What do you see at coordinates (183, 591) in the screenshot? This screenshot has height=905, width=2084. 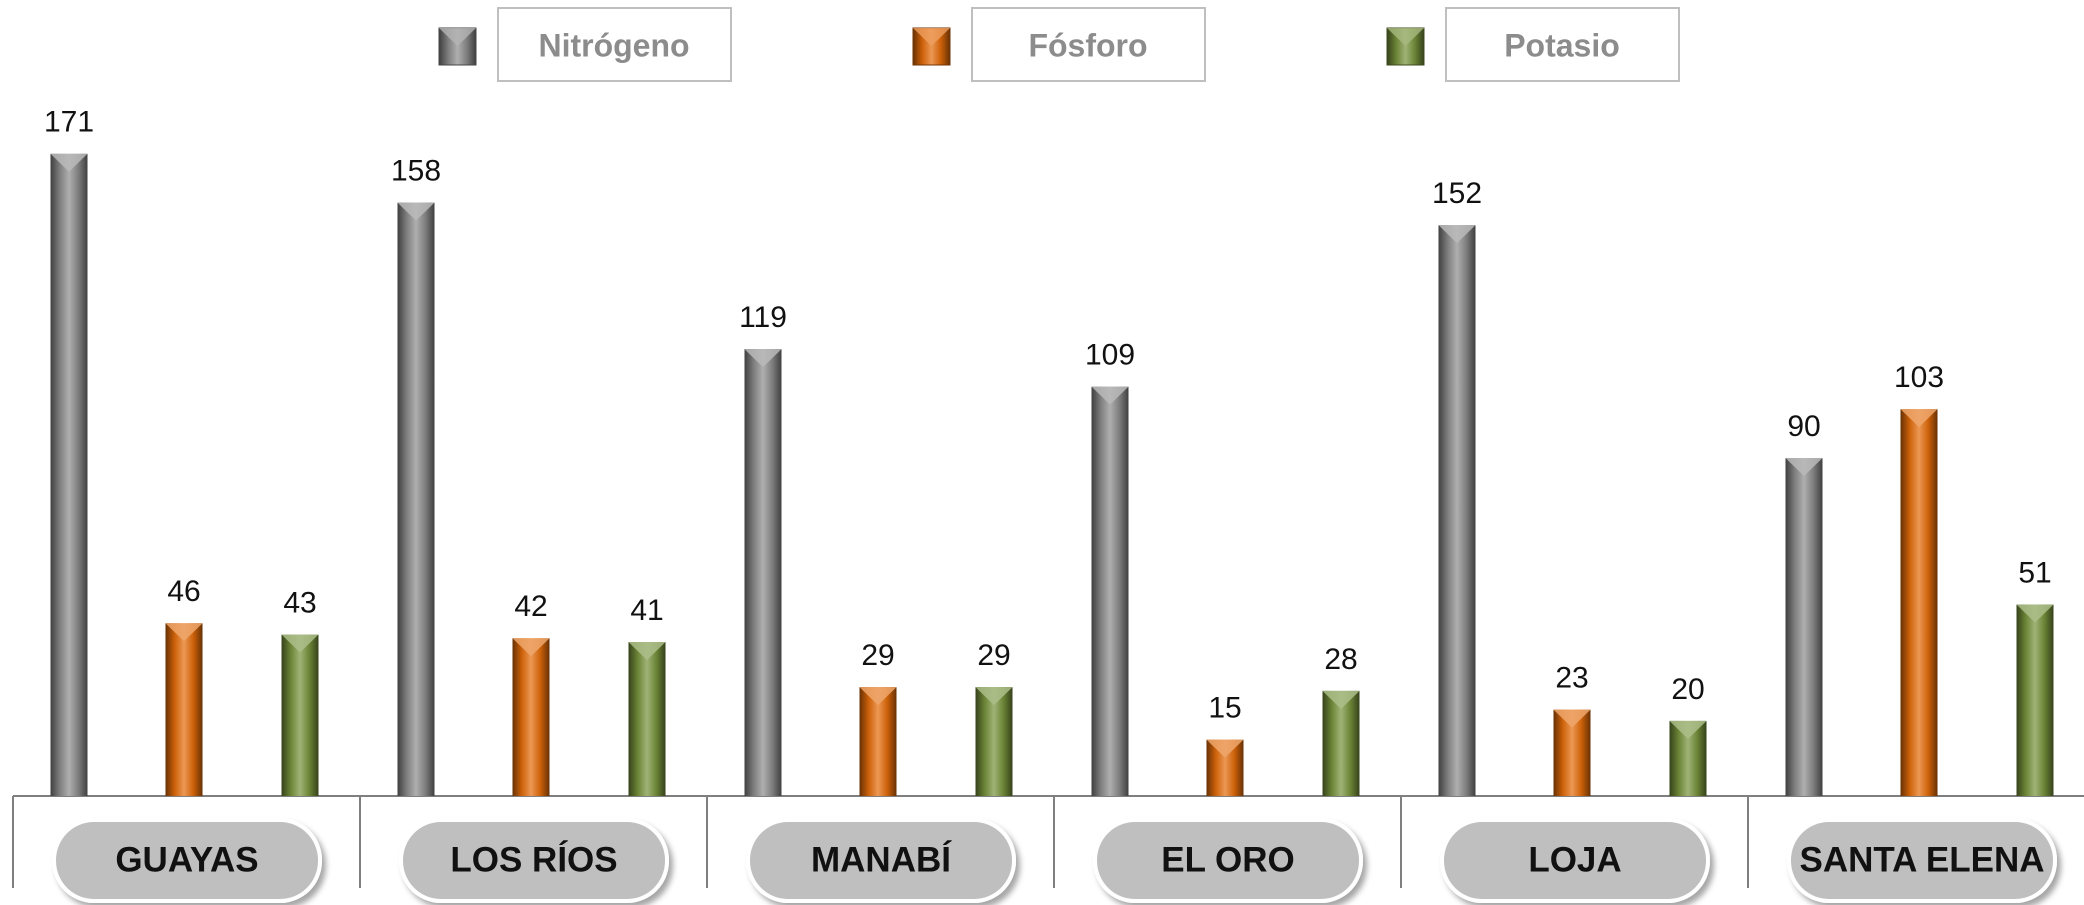 I see `value-label: 46` at bounding box center [183, 591].